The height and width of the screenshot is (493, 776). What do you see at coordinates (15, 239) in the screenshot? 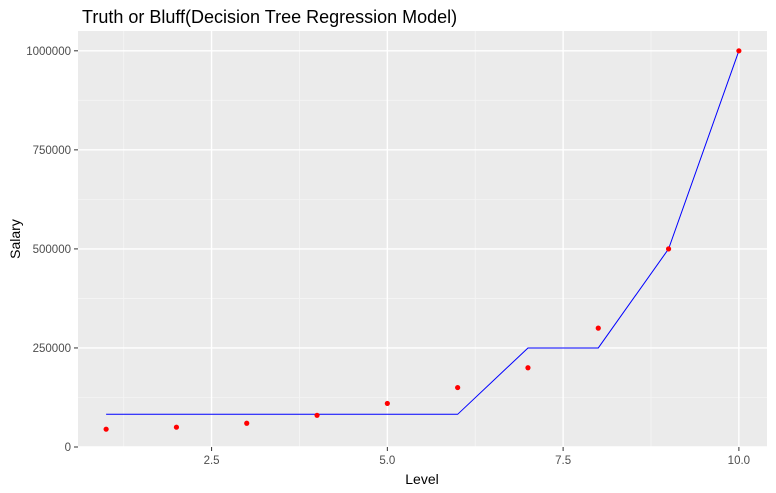
I see `y-axis-title: Salary` at bounding box center [15, 239].